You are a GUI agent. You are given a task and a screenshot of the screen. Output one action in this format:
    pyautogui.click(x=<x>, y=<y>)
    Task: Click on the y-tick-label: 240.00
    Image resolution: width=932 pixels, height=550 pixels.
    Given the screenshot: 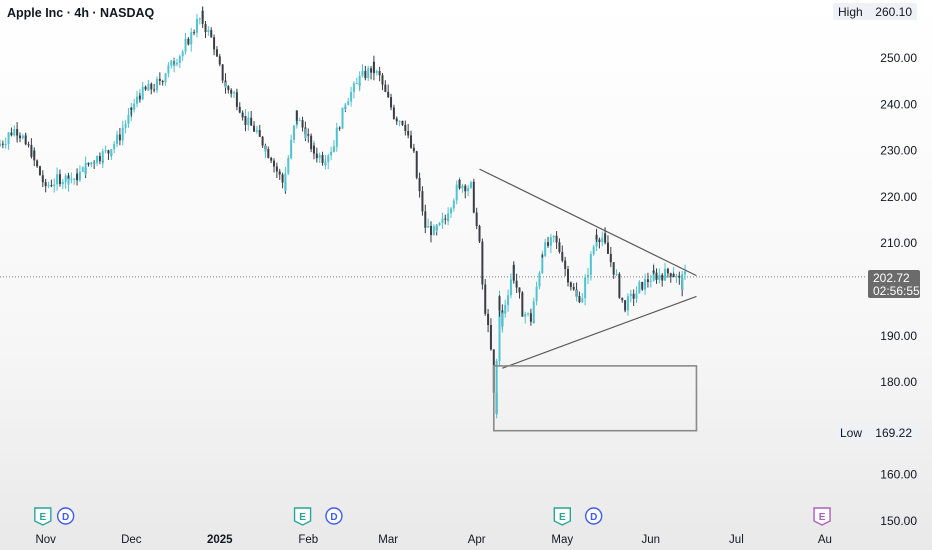 What is the action you would take?
    pyautogui.click(x=898, y=104)
    